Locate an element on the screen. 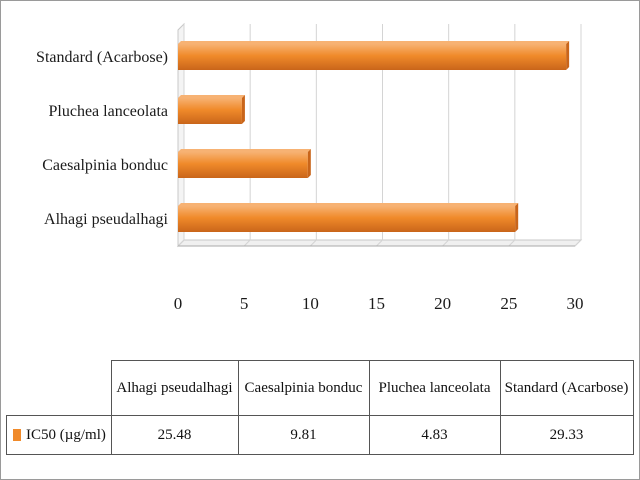 Image resolution: width=640 pixels, height=480 pixels. x-tick-label: 20 is located at coordinates (442, 303).